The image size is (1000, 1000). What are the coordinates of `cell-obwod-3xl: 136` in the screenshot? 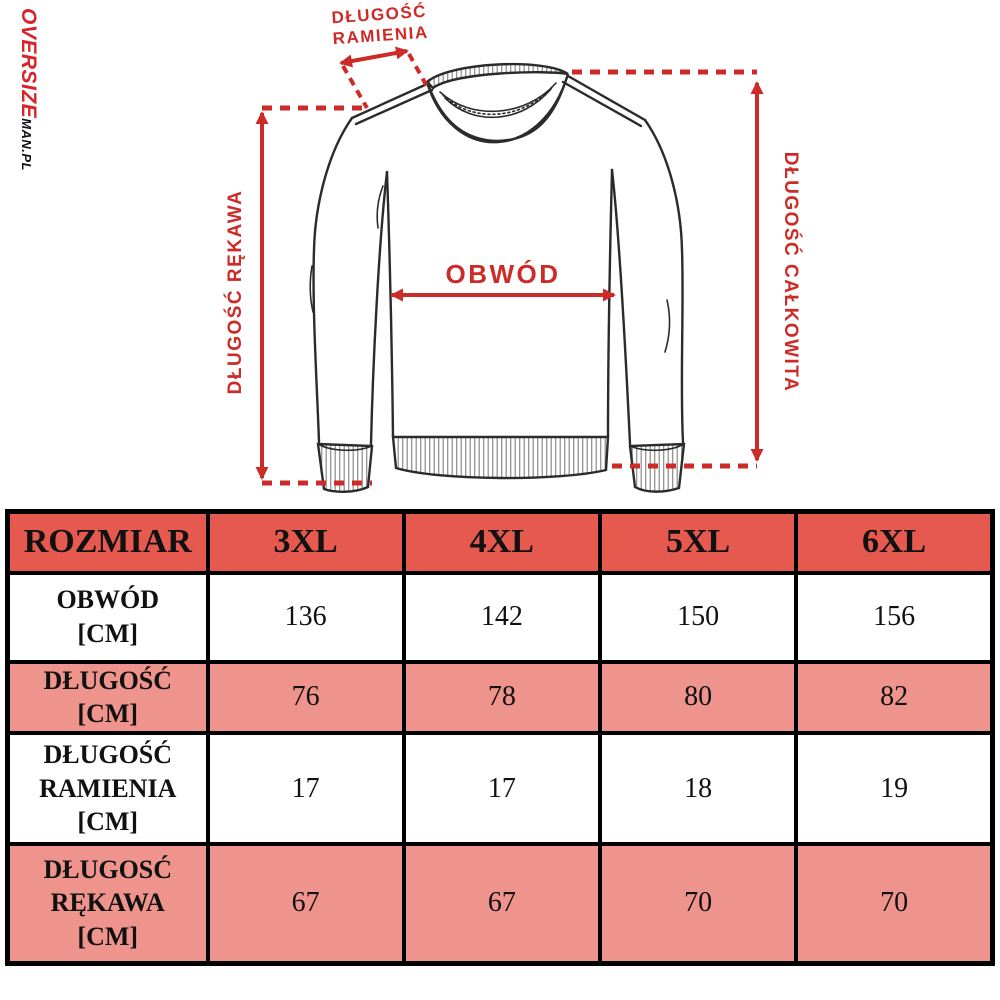 It's located at (305, 617).